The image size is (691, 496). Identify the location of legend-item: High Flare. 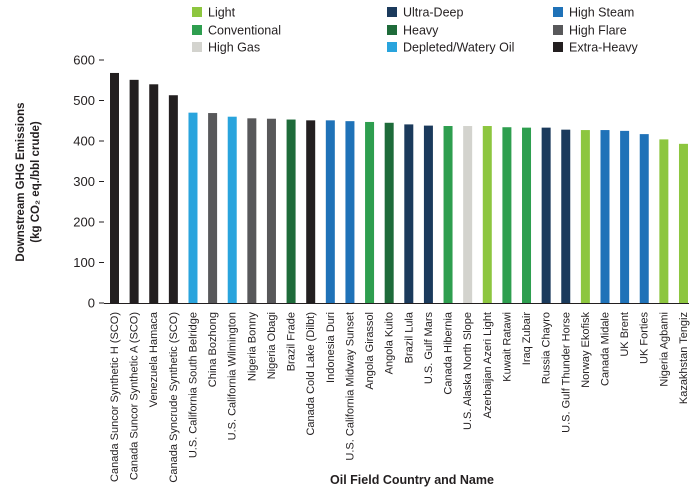
(590, 31).